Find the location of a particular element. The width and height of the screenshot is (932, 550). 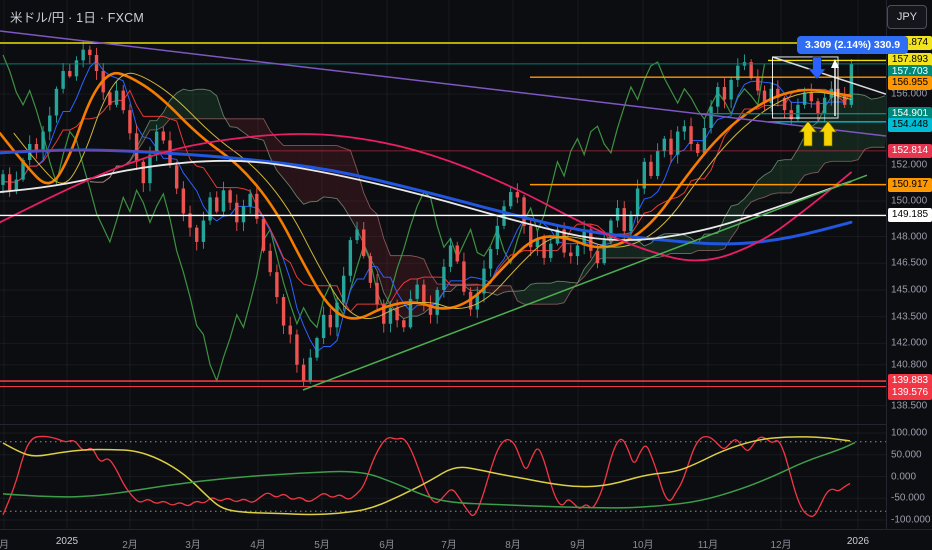

symbol-title: 米ドル/円 · 1日 · FXCM is located at coordinates (77, 18).